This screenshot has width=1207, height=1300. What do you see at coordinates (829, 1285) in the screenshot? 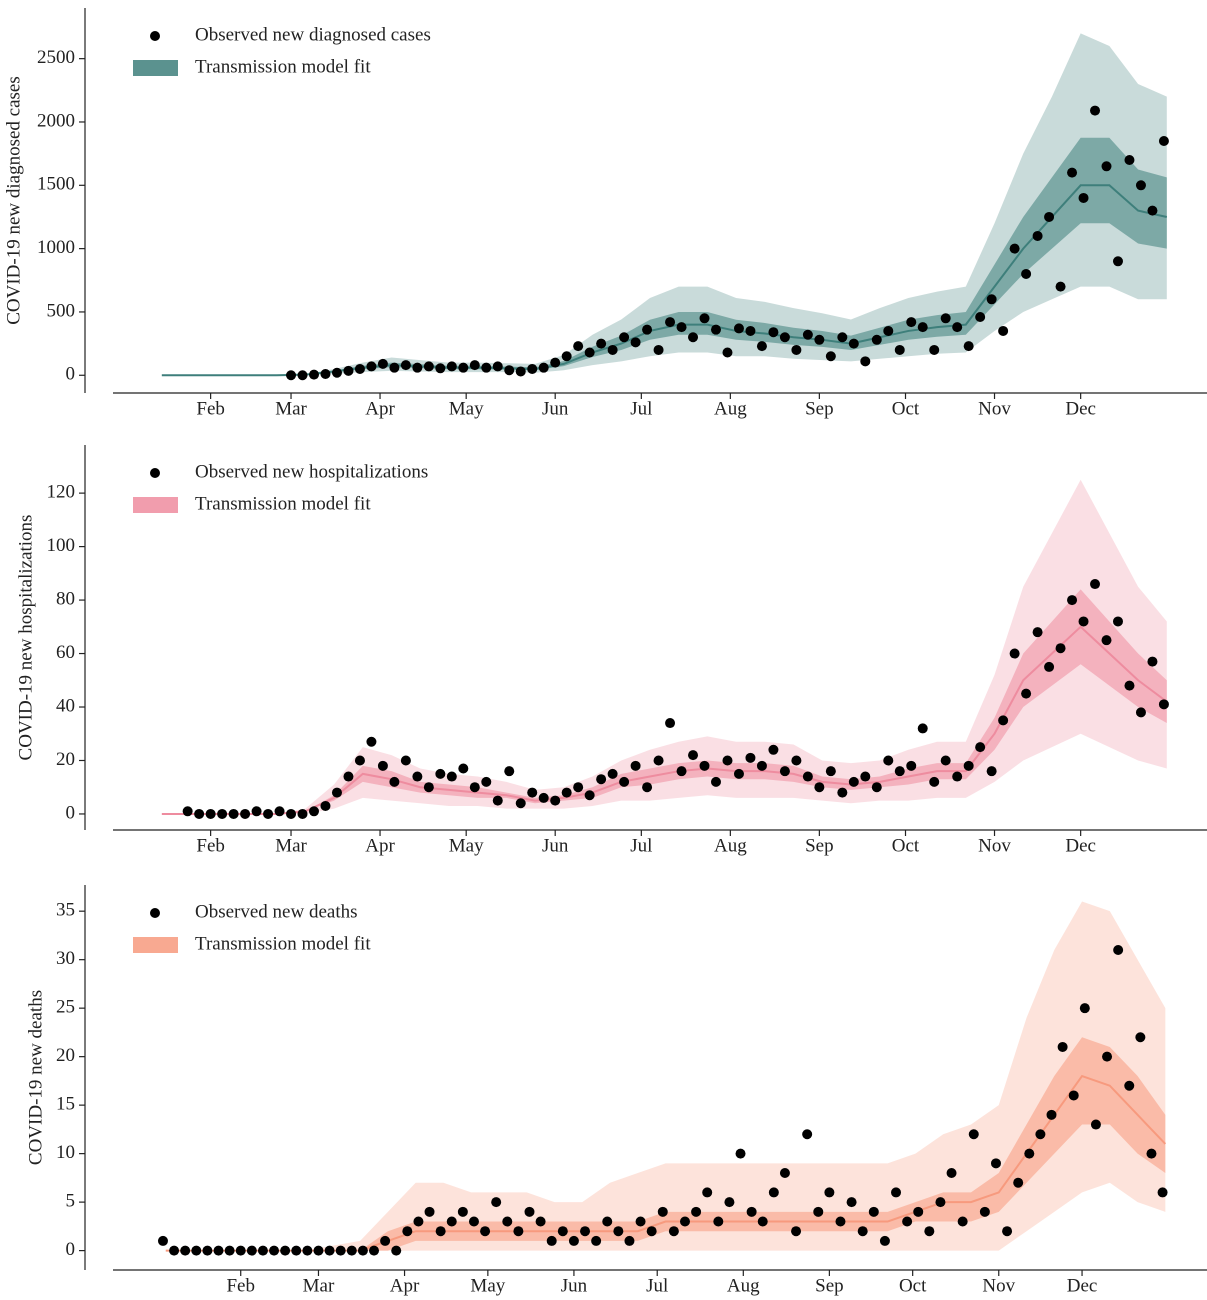
I see `x-tick-label: Sep` at bounding box center [829, 1285].